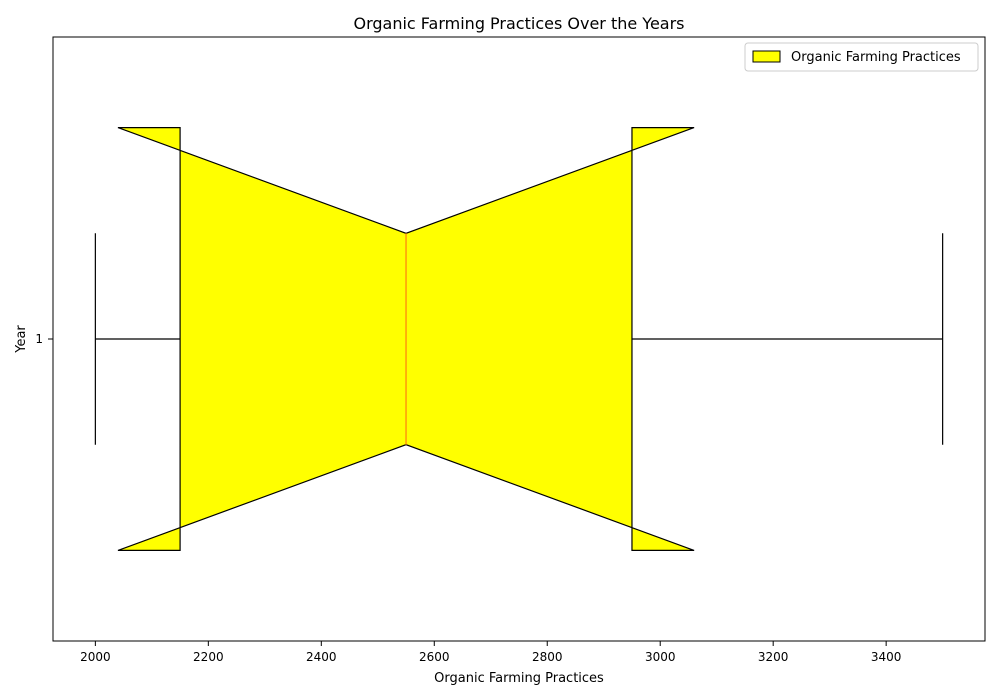 The image size is (1000, 700). What do you see at coordinates (518, 23) in the screenshot?
I see `chart-title: Organic Farming Practices Over the Years` at bounding box center [518, 23].